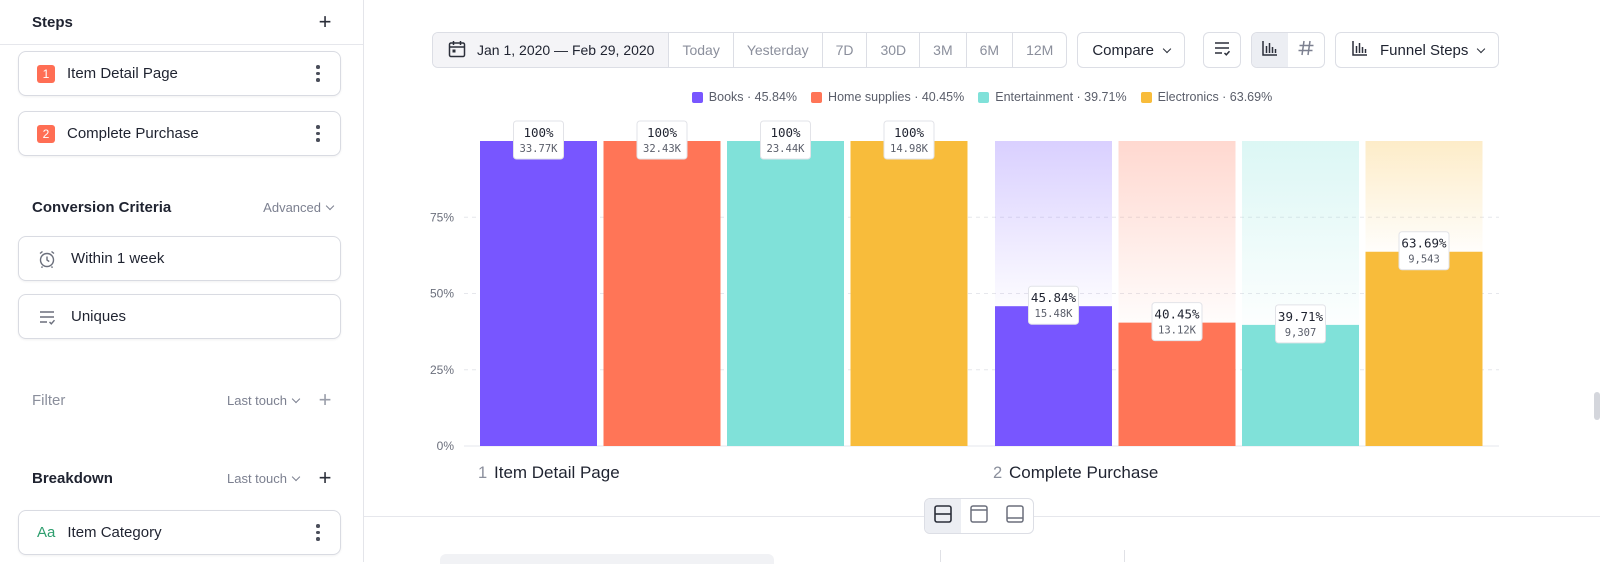 This screenshot has height=564, width=1600. Describe the element at coordinates (777, 50) in the screenshot. I see `range-yesterday: Yesterday` at that location.